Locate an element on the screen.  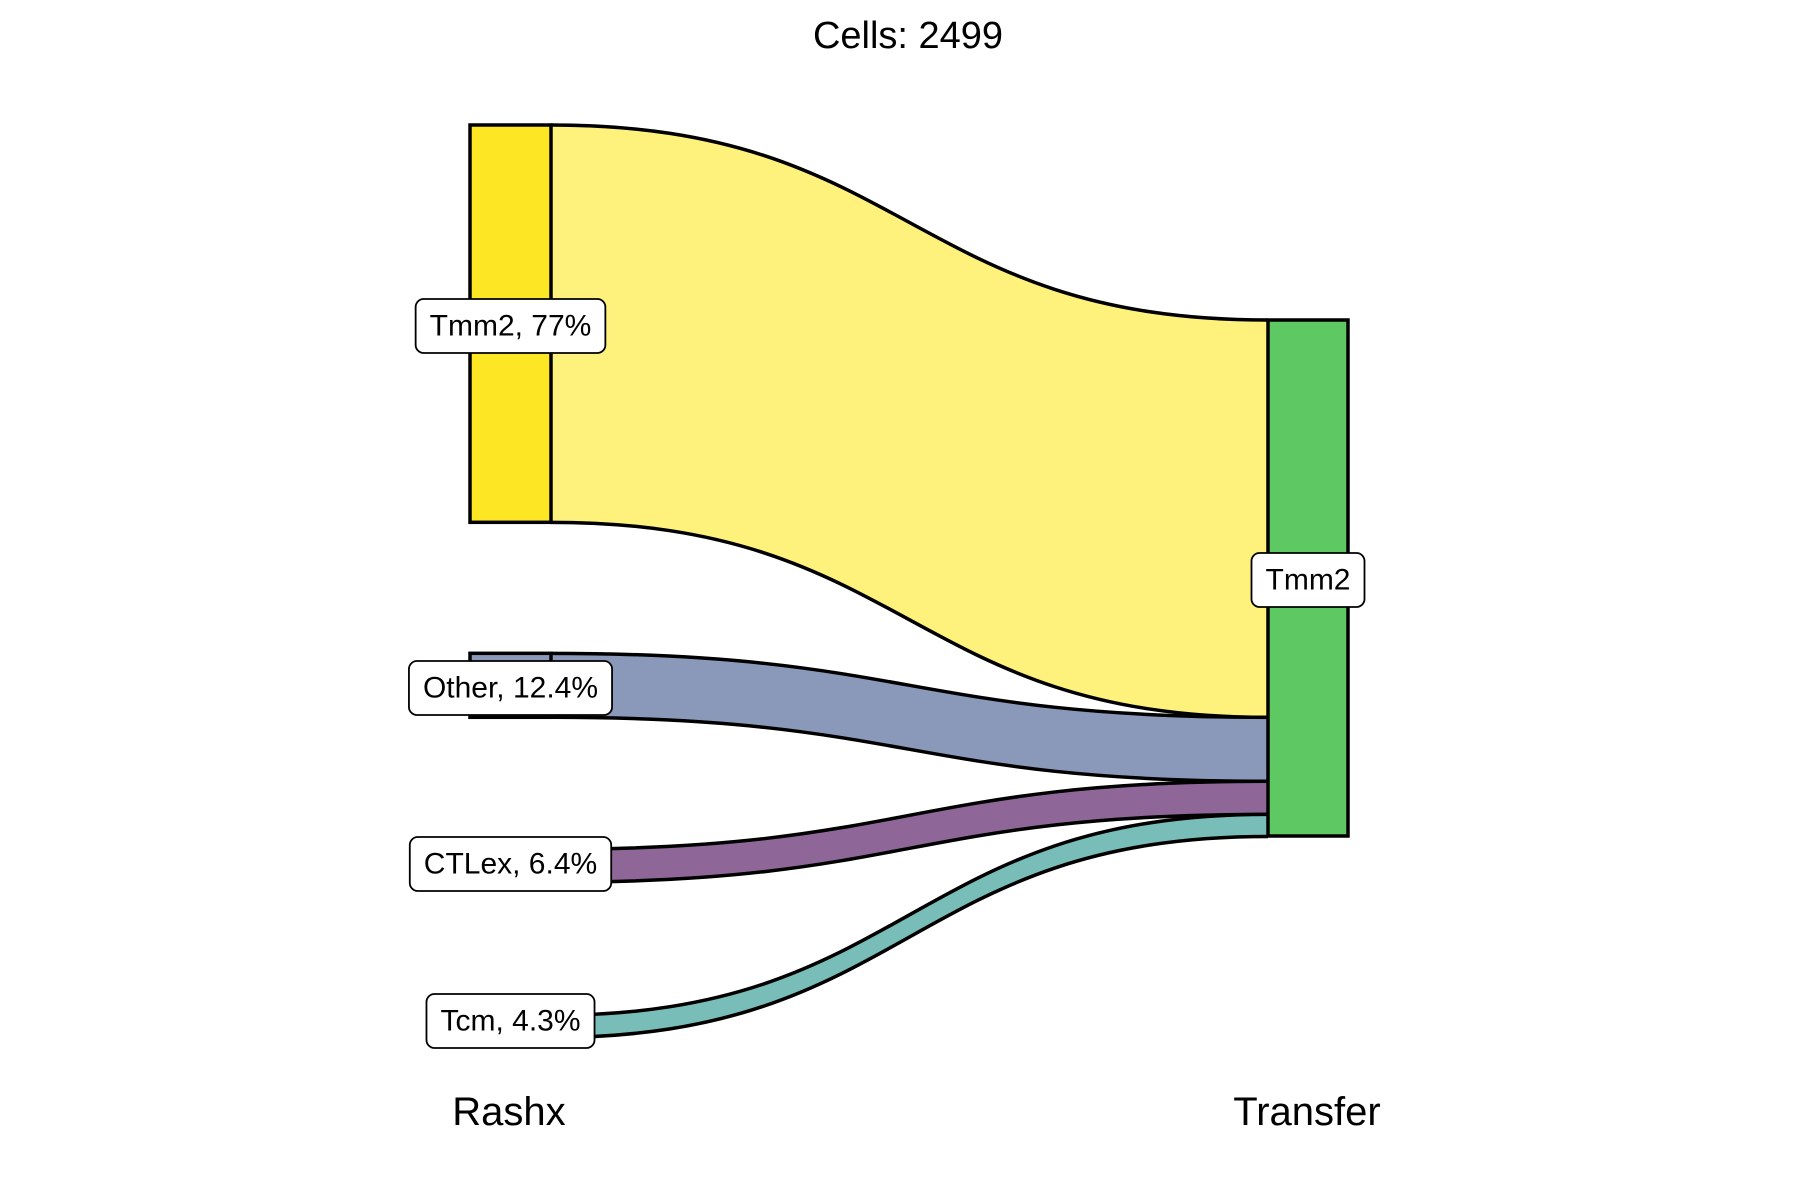
label-source-ctlex: CTLex, 6.4% is located at coordinates (510, 864).